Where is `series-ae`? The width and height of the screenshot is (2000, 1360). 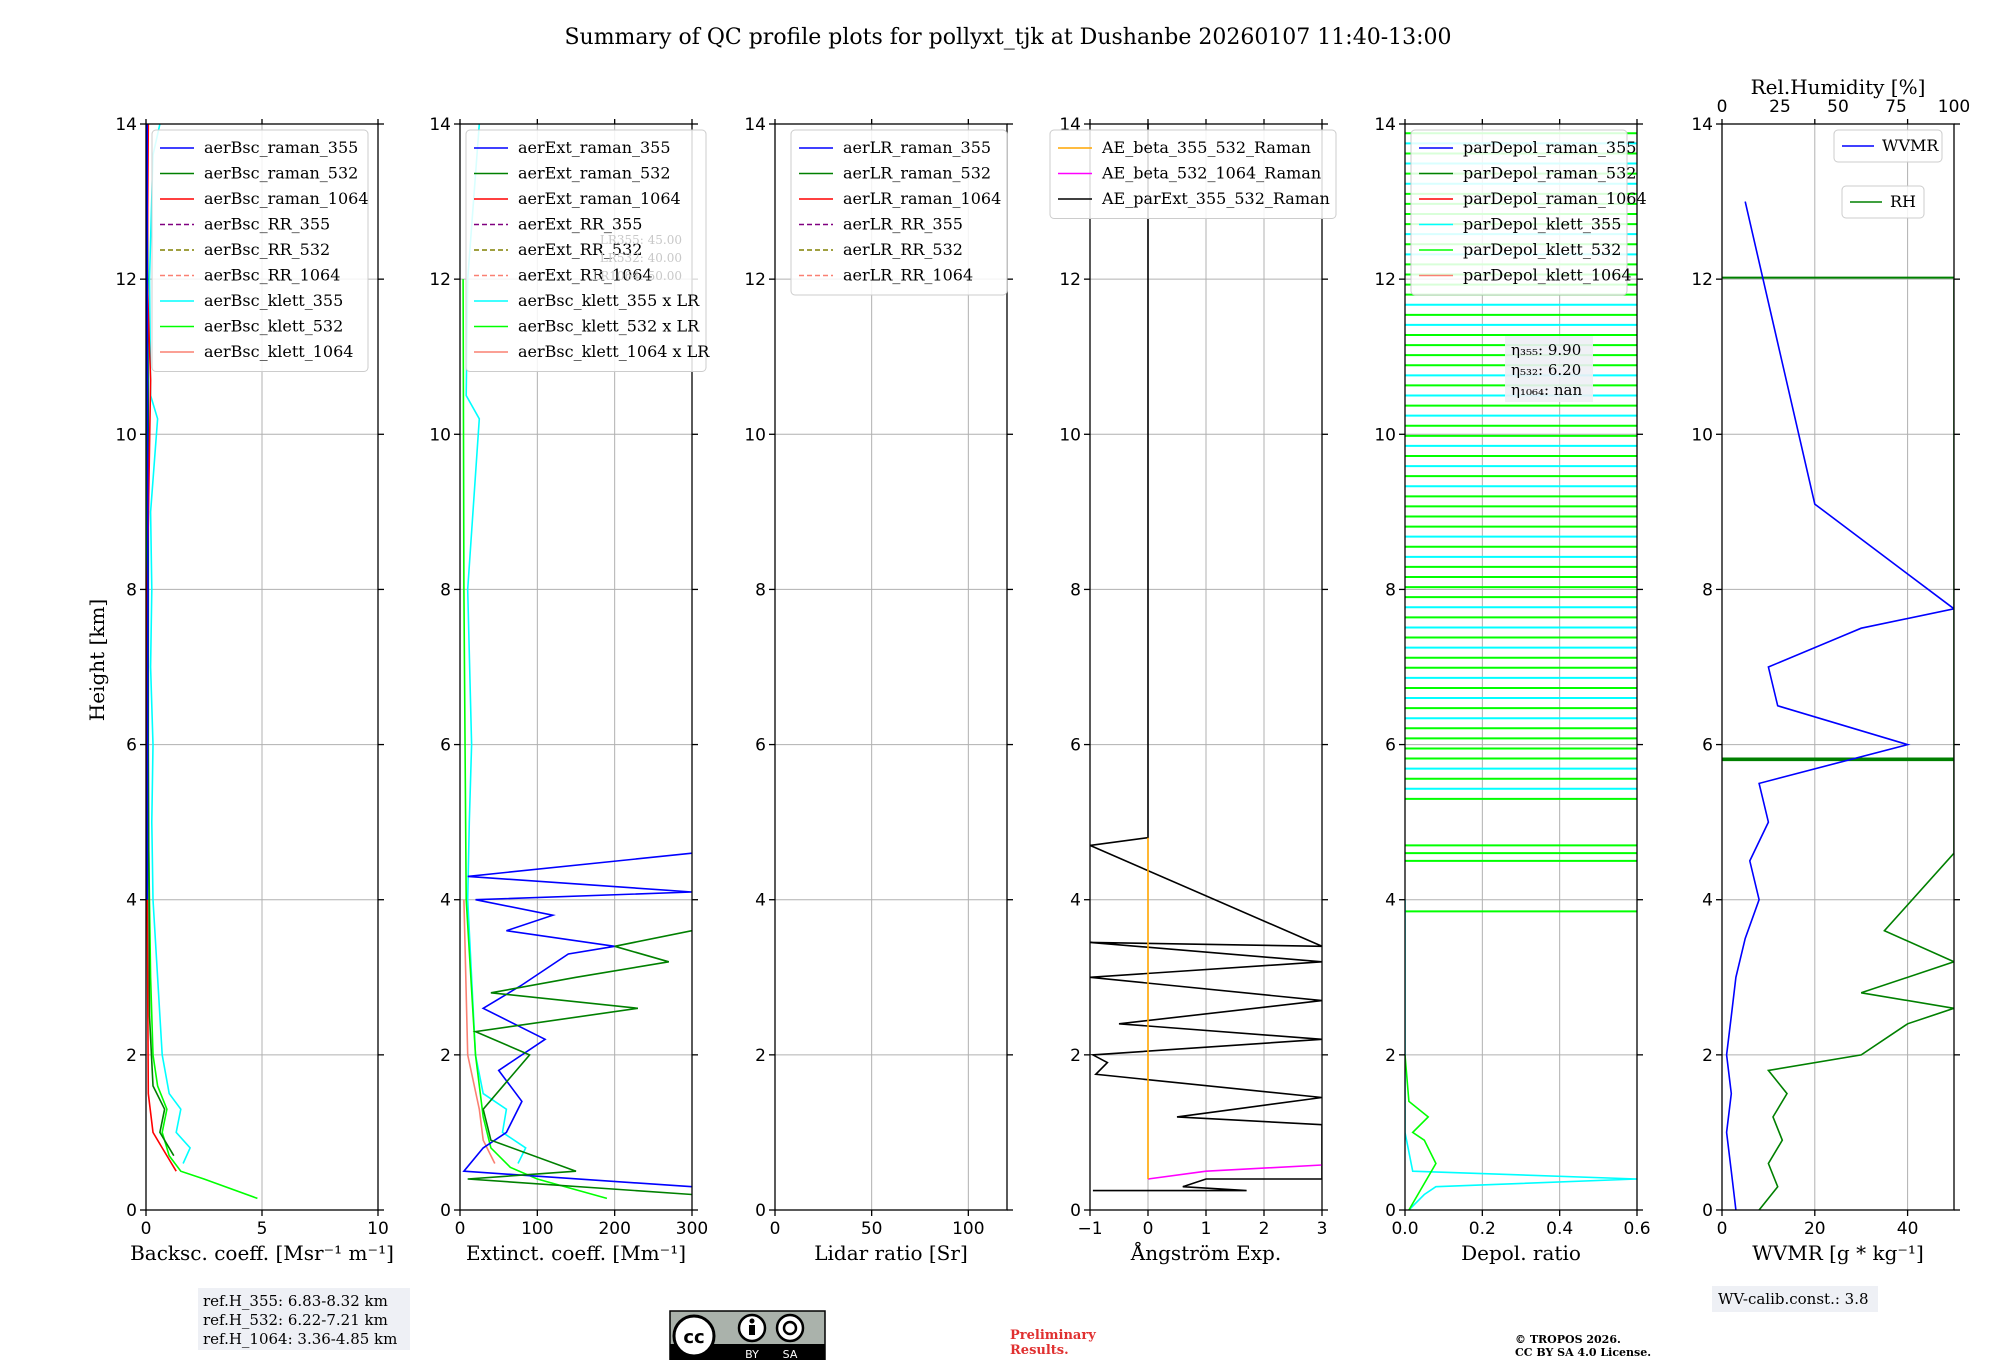
series-ae is located at coordinates (1206, 658).